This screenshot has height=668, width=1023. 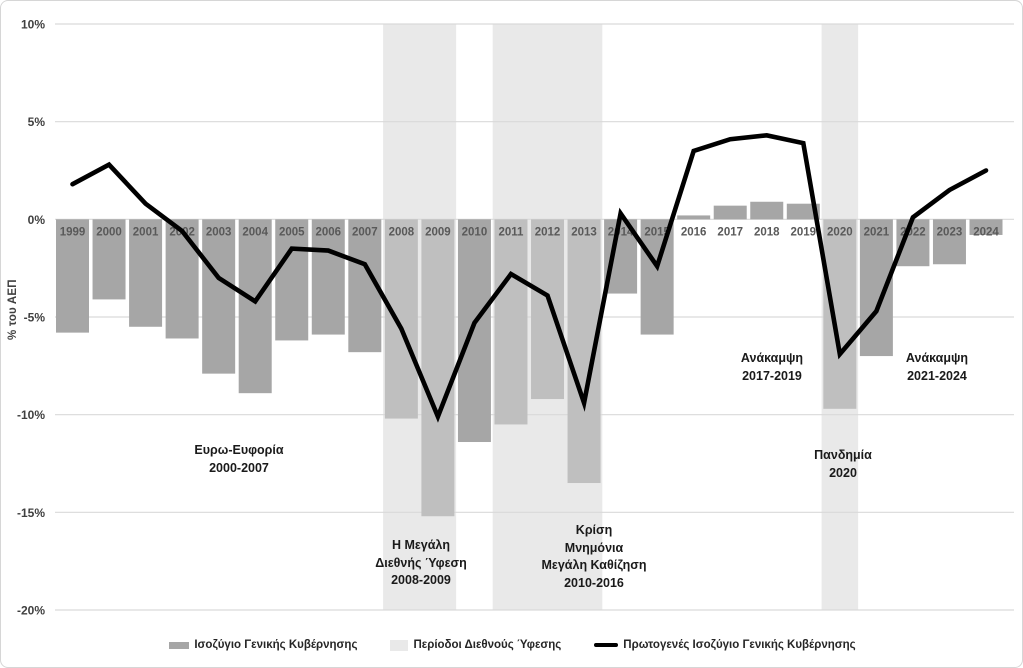 I want to click on annotation-5: Ανάκαμψη 2021-2024, so click(x=937, y=367).